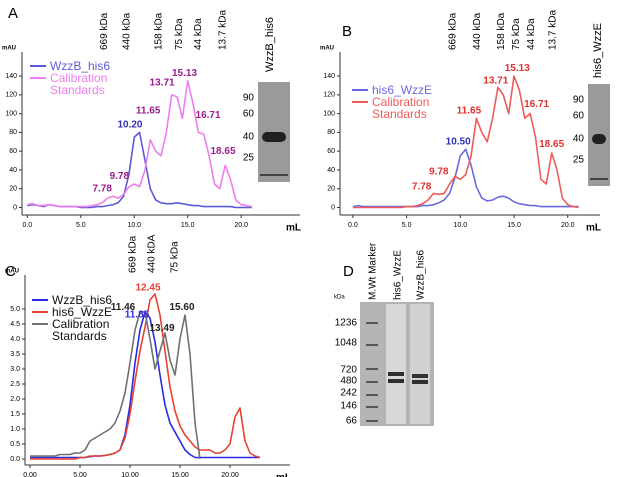  I want to click on x-tick-label: 0.00, so click(30, 474).